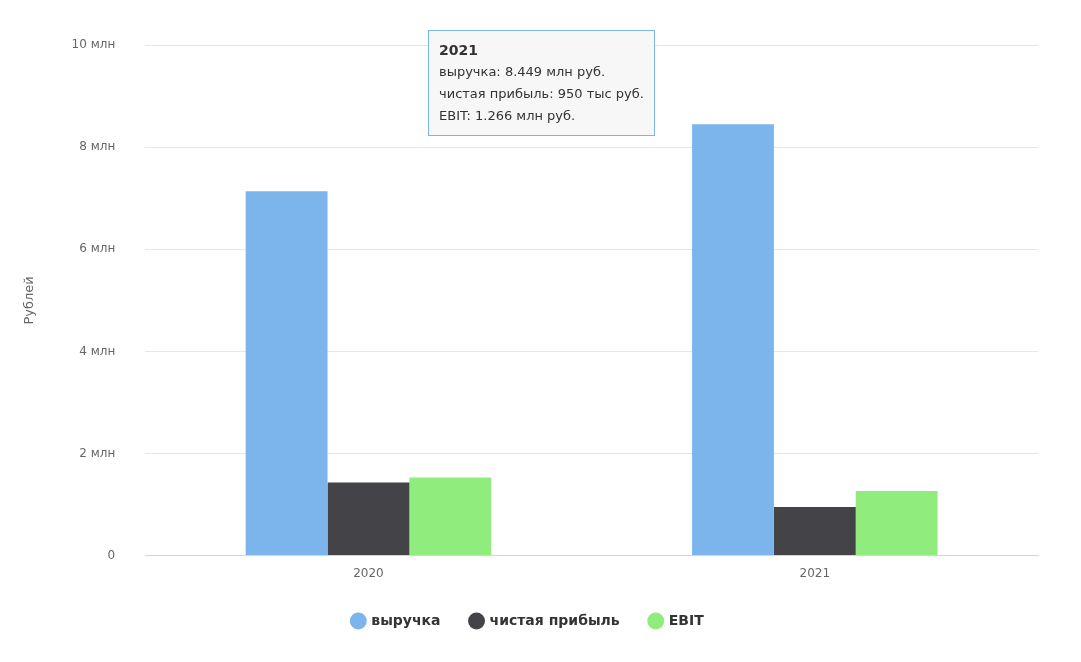  What do you see at coordinates (29, 300) in the screenshot?
I see `y-axis-title: Рублей` at bounding box center [29, 300].